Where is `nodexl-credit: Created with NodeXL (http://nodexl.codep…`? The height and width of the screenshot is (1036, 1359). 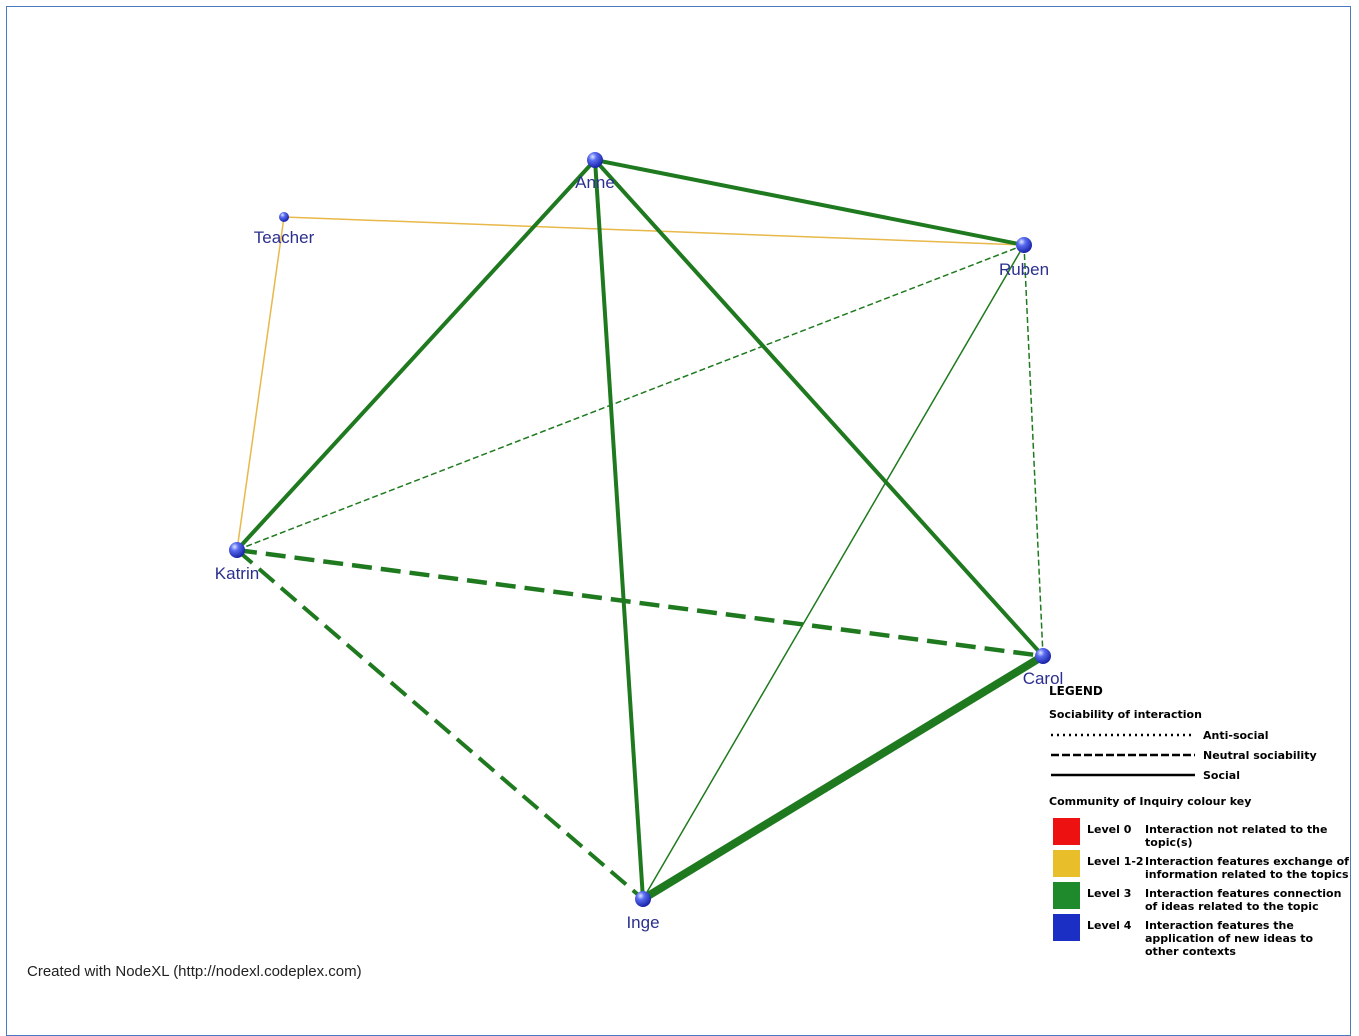 nodexl-credit: Created with NodeXL (http://nodexl.codep… is located at coordinates (194, 971).